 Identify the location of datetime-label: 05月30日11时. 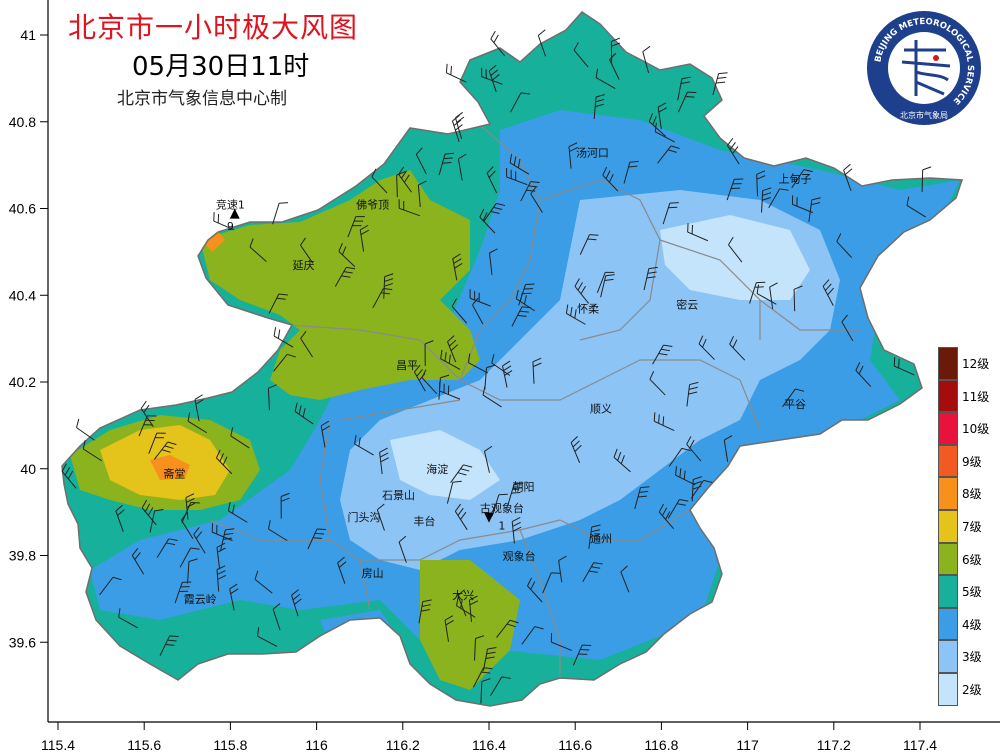
(221, 67).